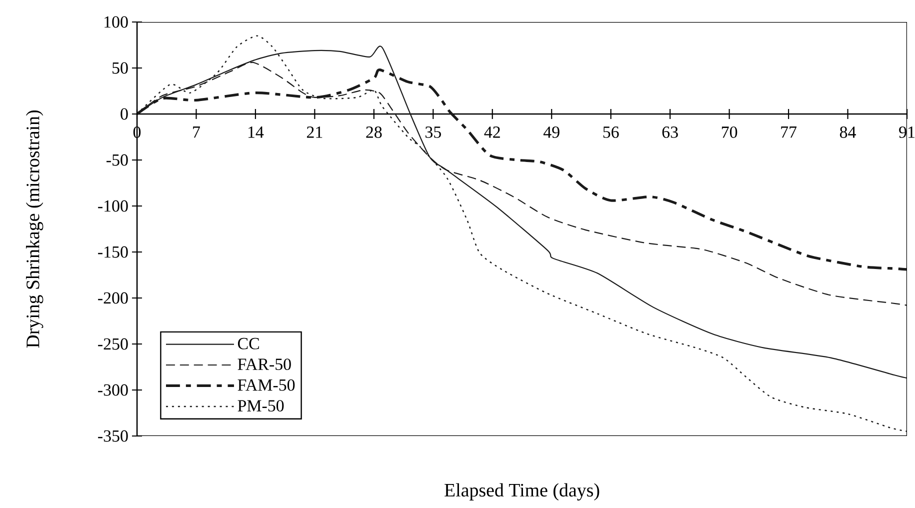 The height and width of the screenshot is (508, 915). What do you see at coordinates (116, 22) in the screenshot?
I see `y-tick-label: 100` at bounding box center [116, 22].